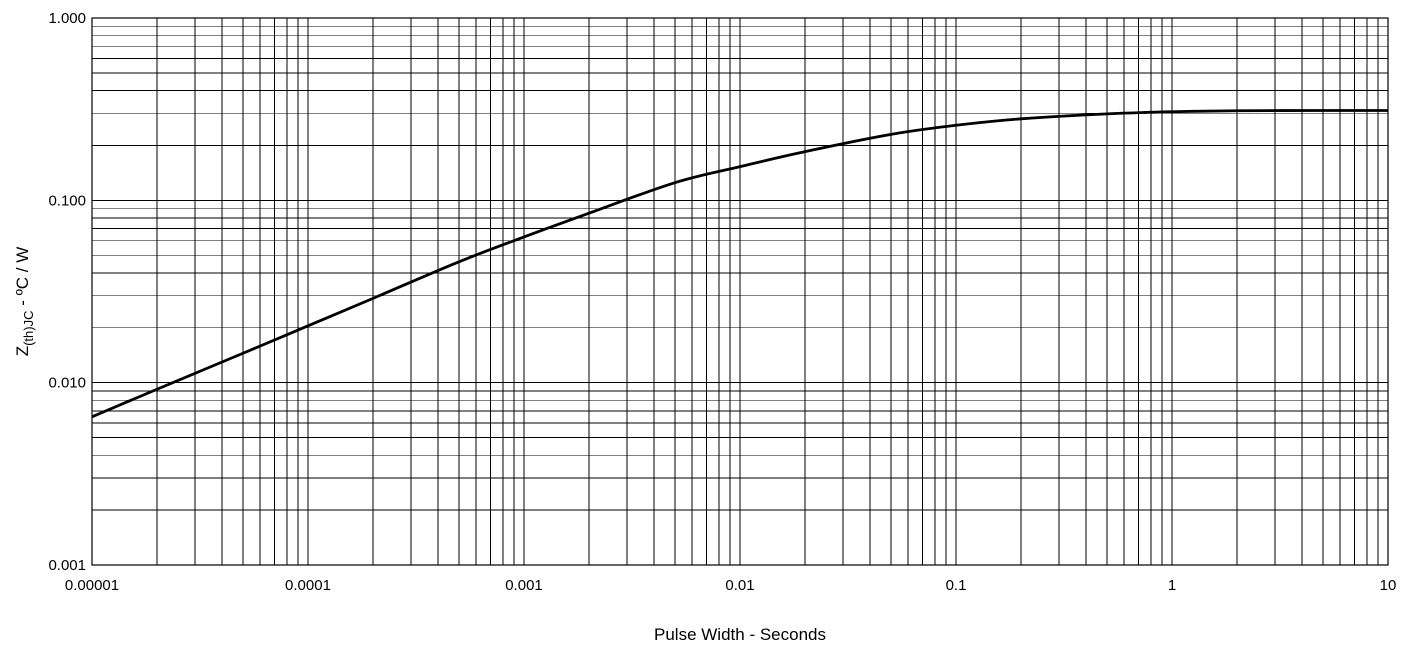 The width and height of the screenshot is (1418, 650). Describe the element at coordinates (739, 585) in the screenshot. I see `x-tick-label: 0.01` at that location.